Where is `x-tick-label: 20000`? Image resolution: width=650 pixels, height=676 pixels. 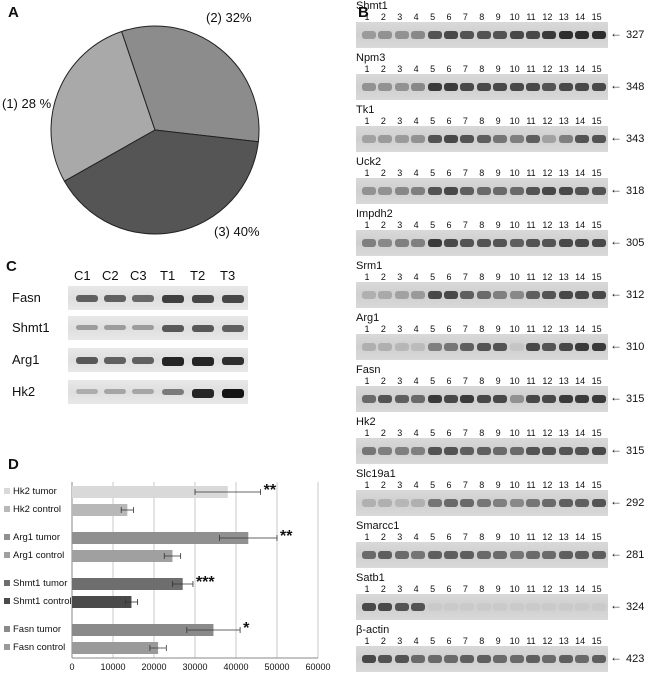 x-tick-label: 20000 is located at coordinates (154, 667).